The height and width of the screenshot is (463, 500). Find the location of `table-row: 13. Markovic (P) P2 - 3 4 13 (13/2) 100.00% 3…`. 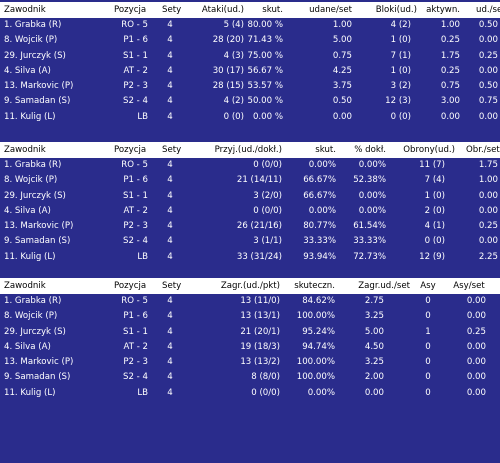

table-row: 13. Markovic (P) P2 - 3 4 13 (13/2) 100.00% 3… is located at coordinates (250, 362).